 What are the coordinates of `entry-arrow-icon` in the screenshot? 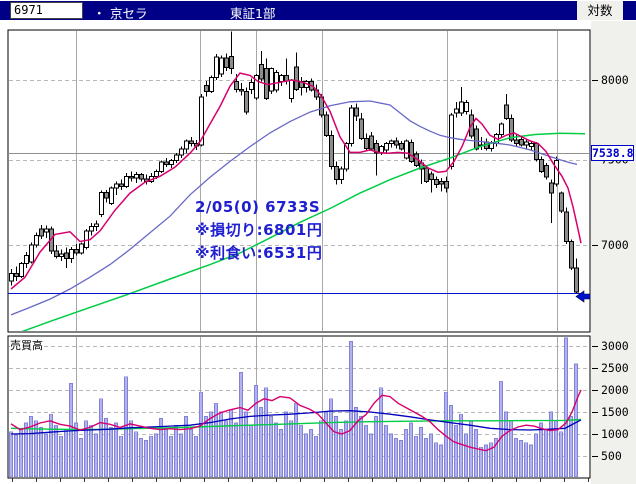 It's located at (583, 296).